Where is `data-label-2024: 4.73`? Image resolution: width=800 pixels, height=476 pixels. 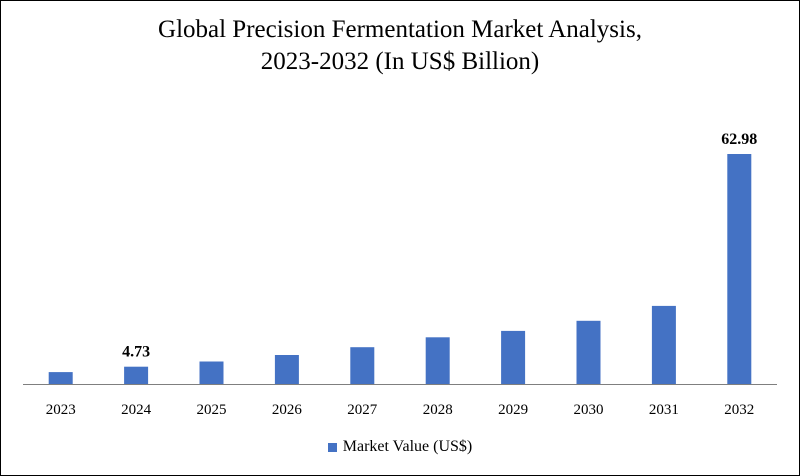 data-label-2024: 4.73 is located at coordinates (136, 352).